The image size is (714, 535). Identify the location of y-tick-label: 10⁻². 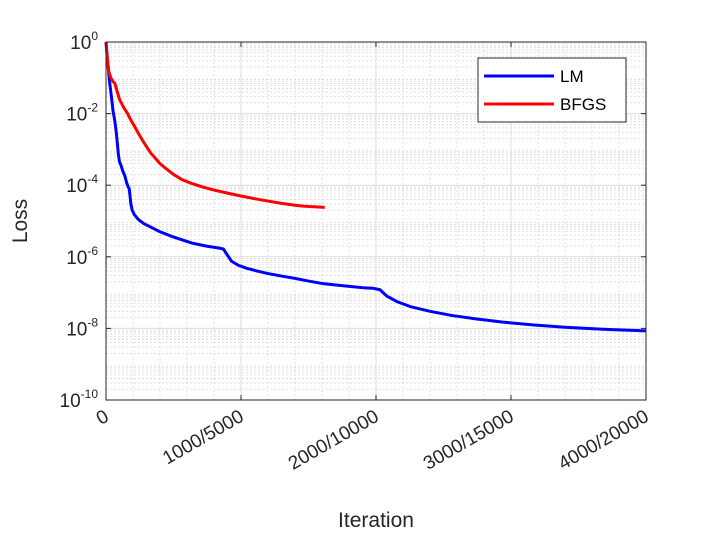
(82, 113).